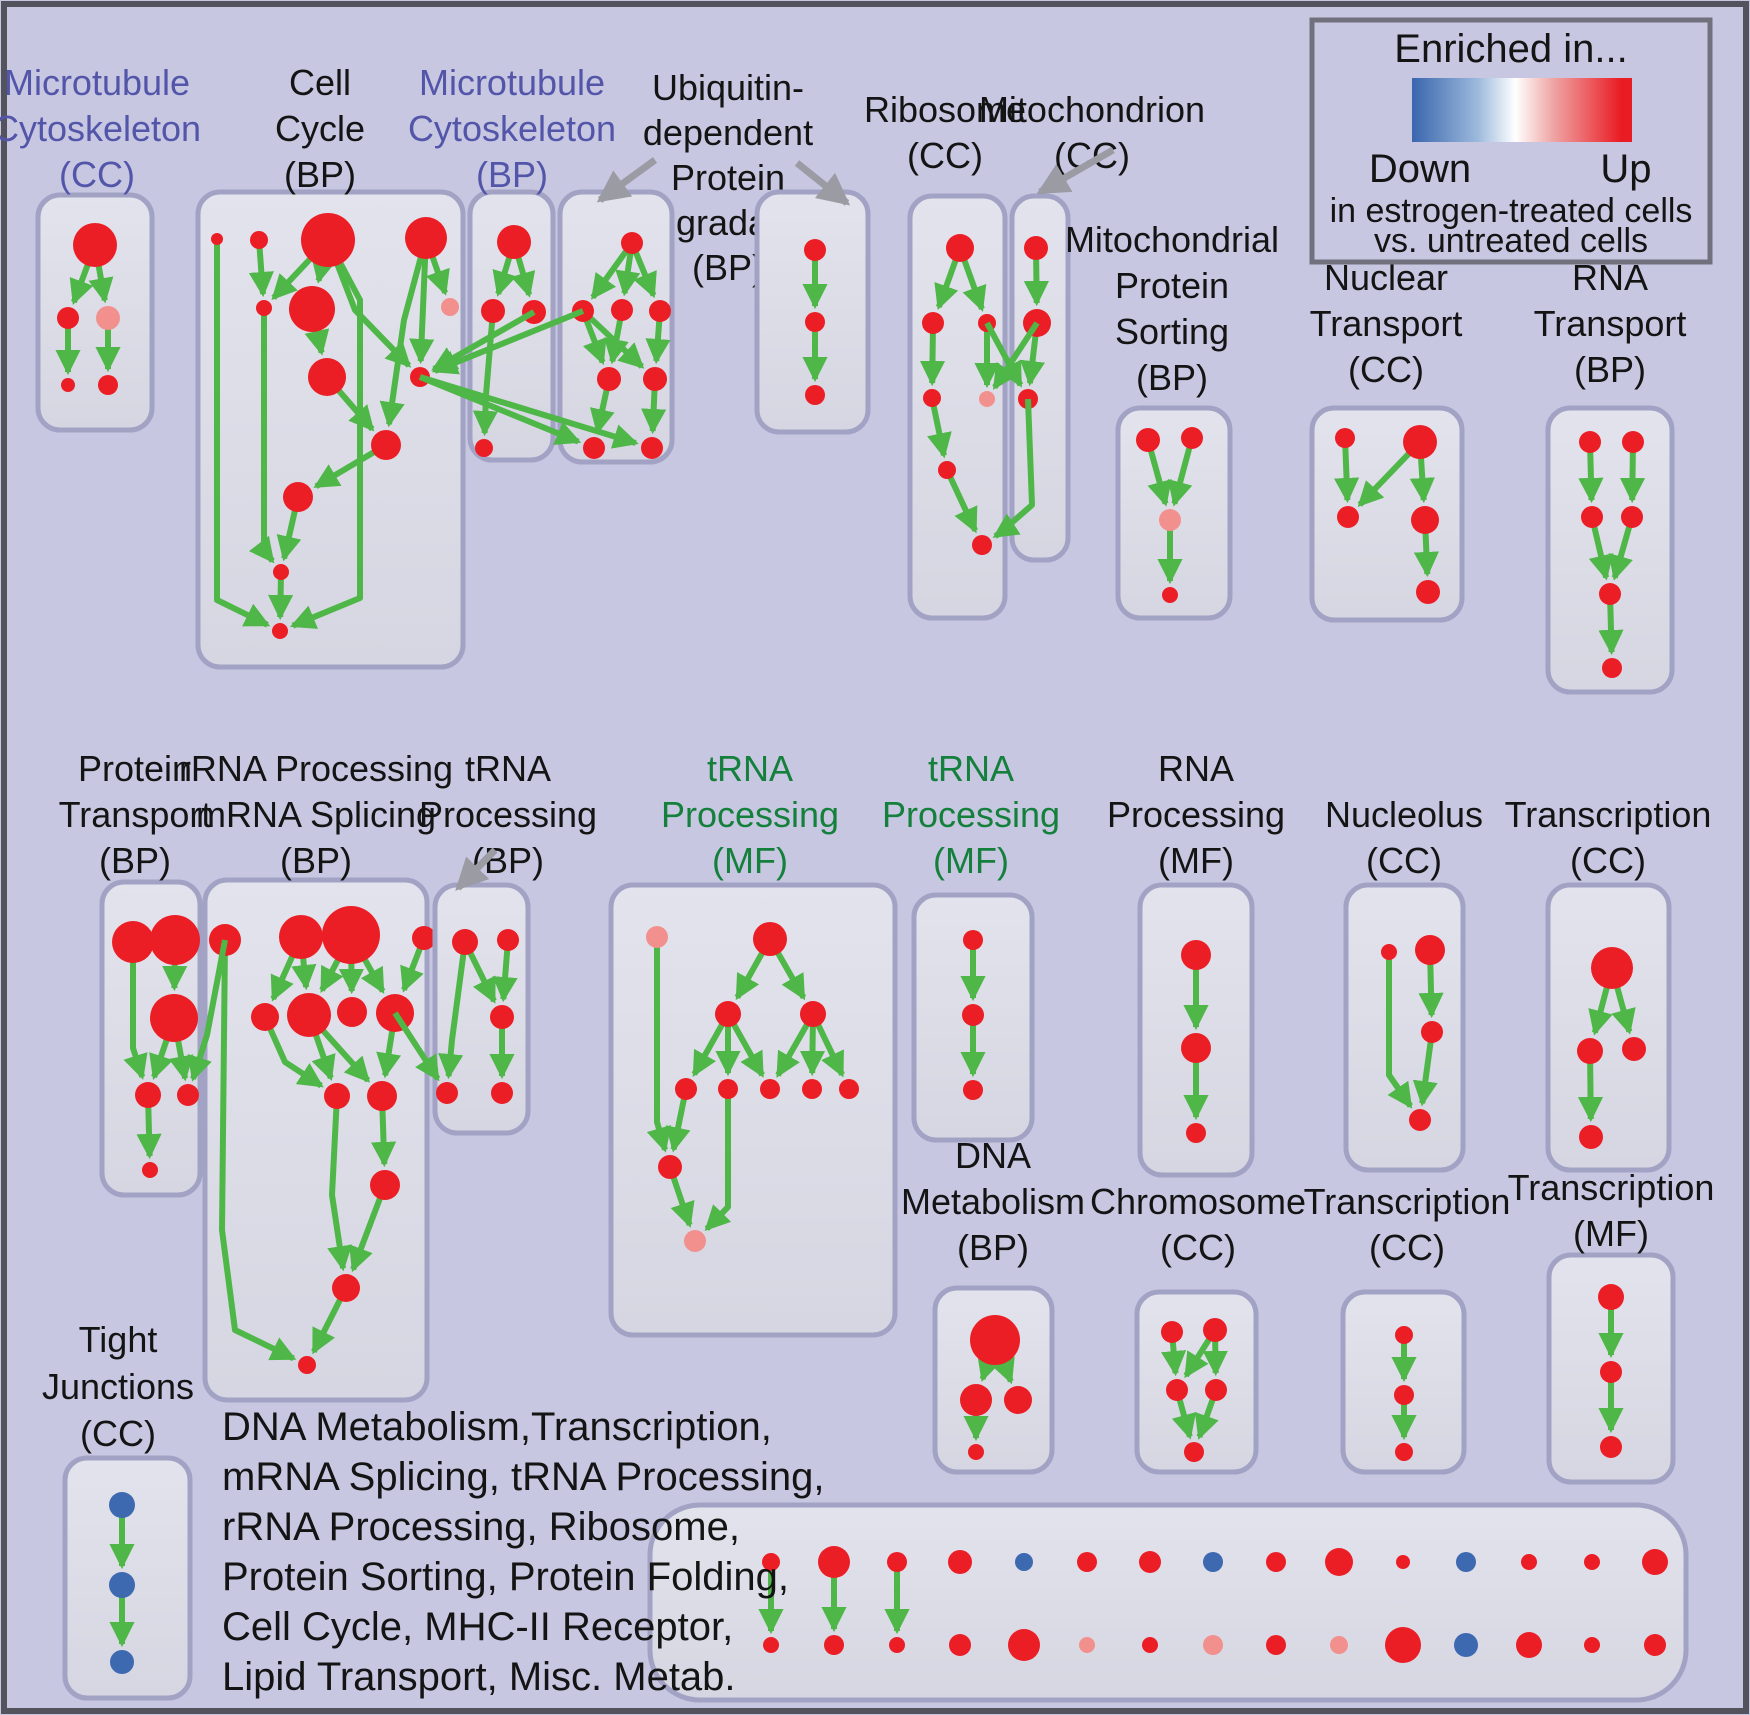 The image size is (1750, 1715). Describe the element at coordinates (1522, 110) in the screenshot. I see `legend-colorbar` at that location.